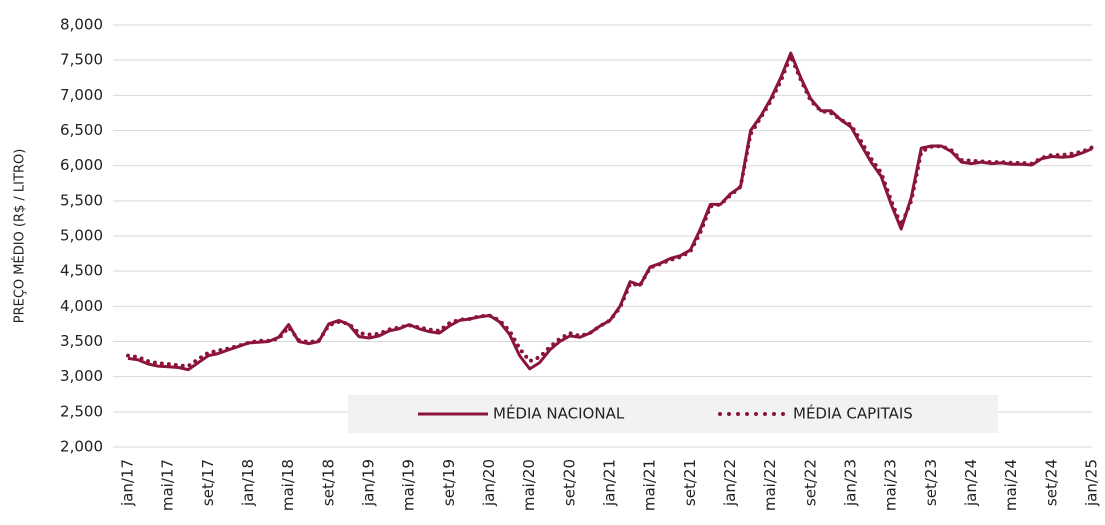  Describe the element at coordinates (409, 485) in the screenshot. I see `x-tick-label: mai/19` at that location.